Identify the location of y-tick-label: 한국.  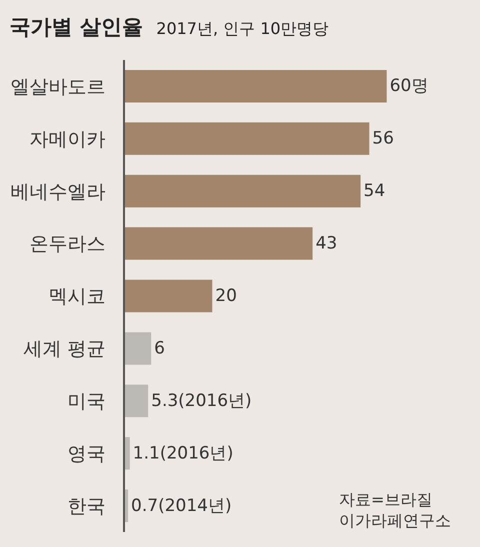
(86, 506).